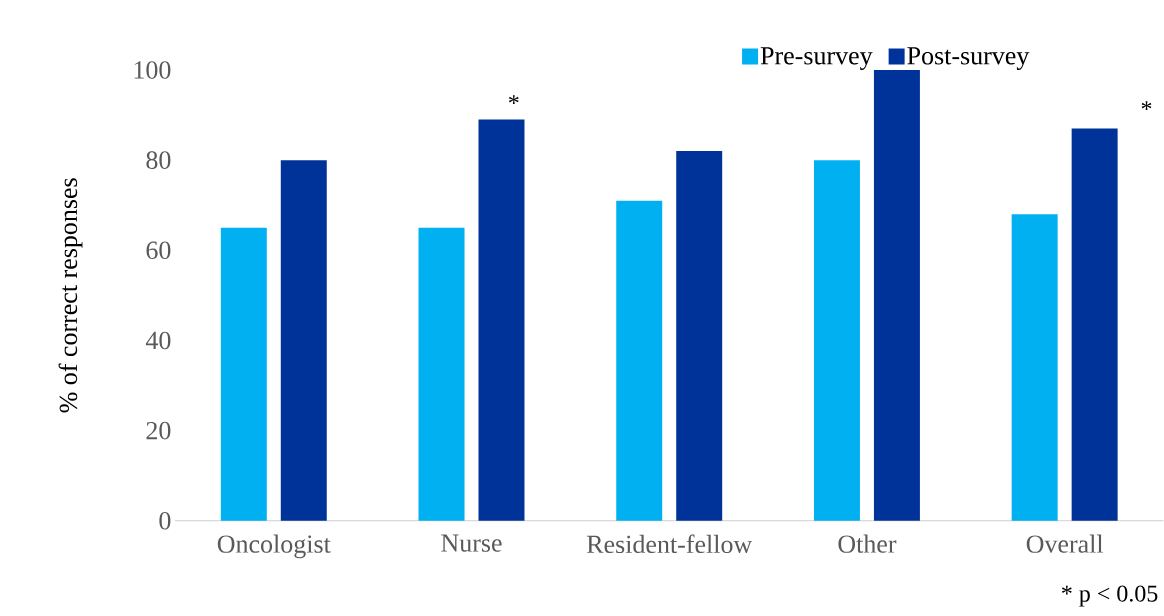 The image size is (1164, 616). Describe the element at coordinates (471, 543) in the screenshot. I see `x-tick-label: Nurse` at that location.